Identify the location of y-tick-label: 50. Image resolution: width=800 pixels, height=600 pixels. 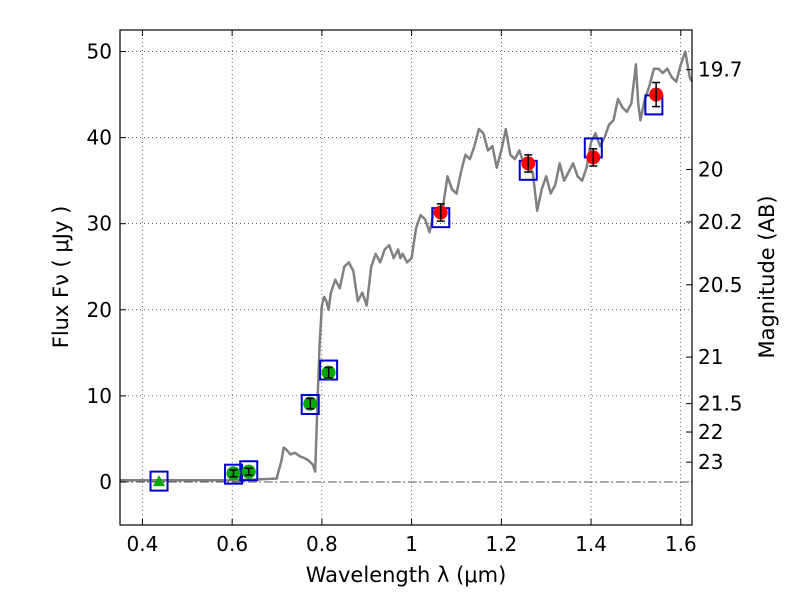
(99, 52).